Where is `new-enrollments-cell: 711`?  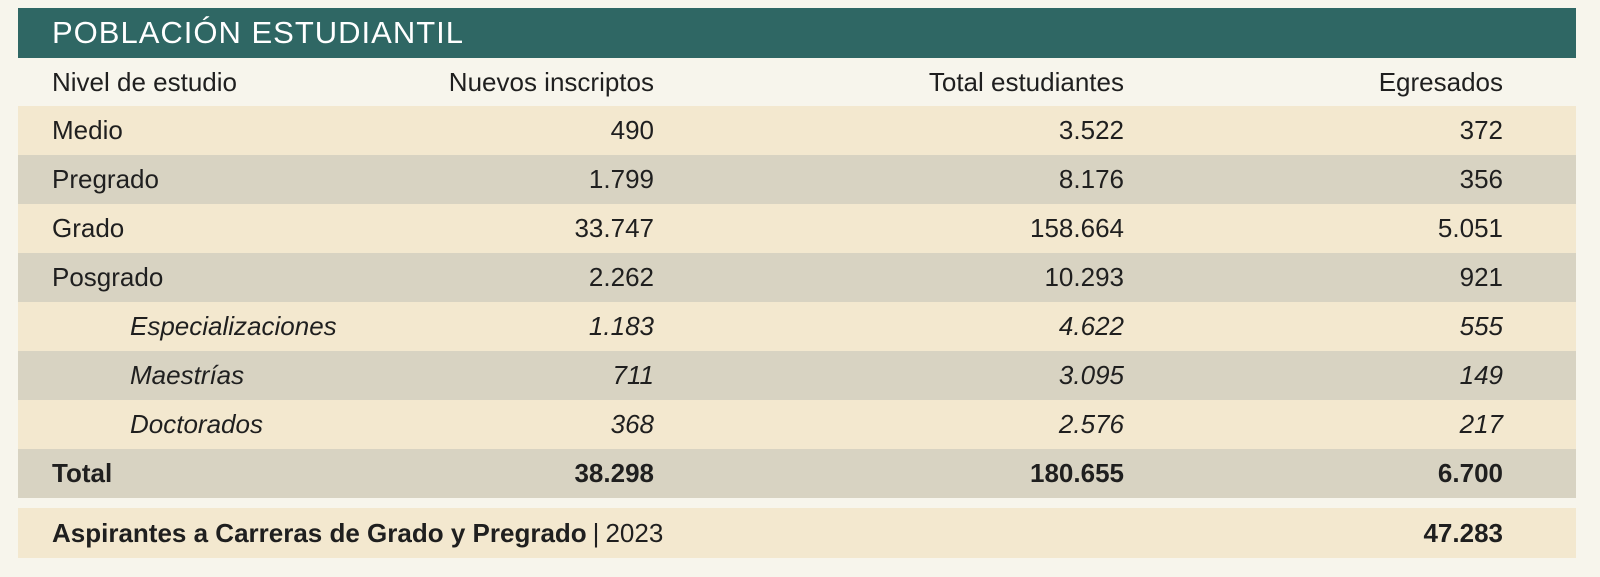 new-enrollments-cell: 711 is located at coordinates (633, 375).